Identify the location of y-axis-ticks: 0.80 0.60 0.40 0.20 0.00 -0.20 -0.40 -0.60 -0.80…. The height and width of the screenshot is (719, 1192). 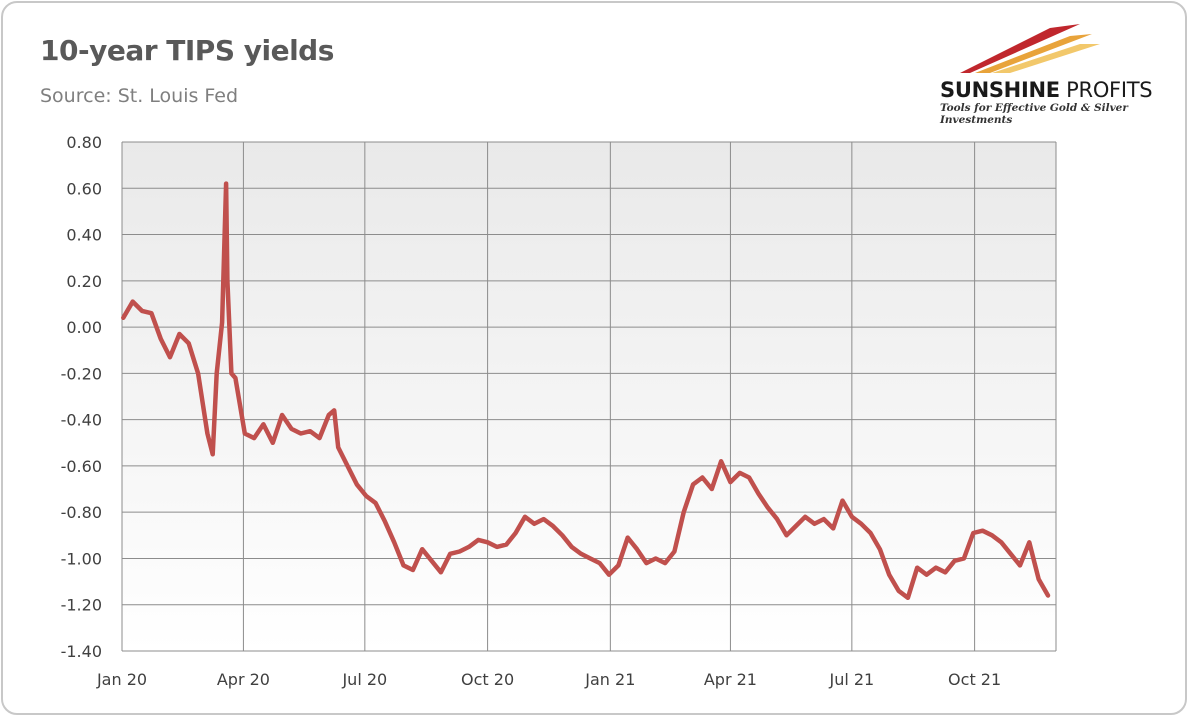
(81, 397).